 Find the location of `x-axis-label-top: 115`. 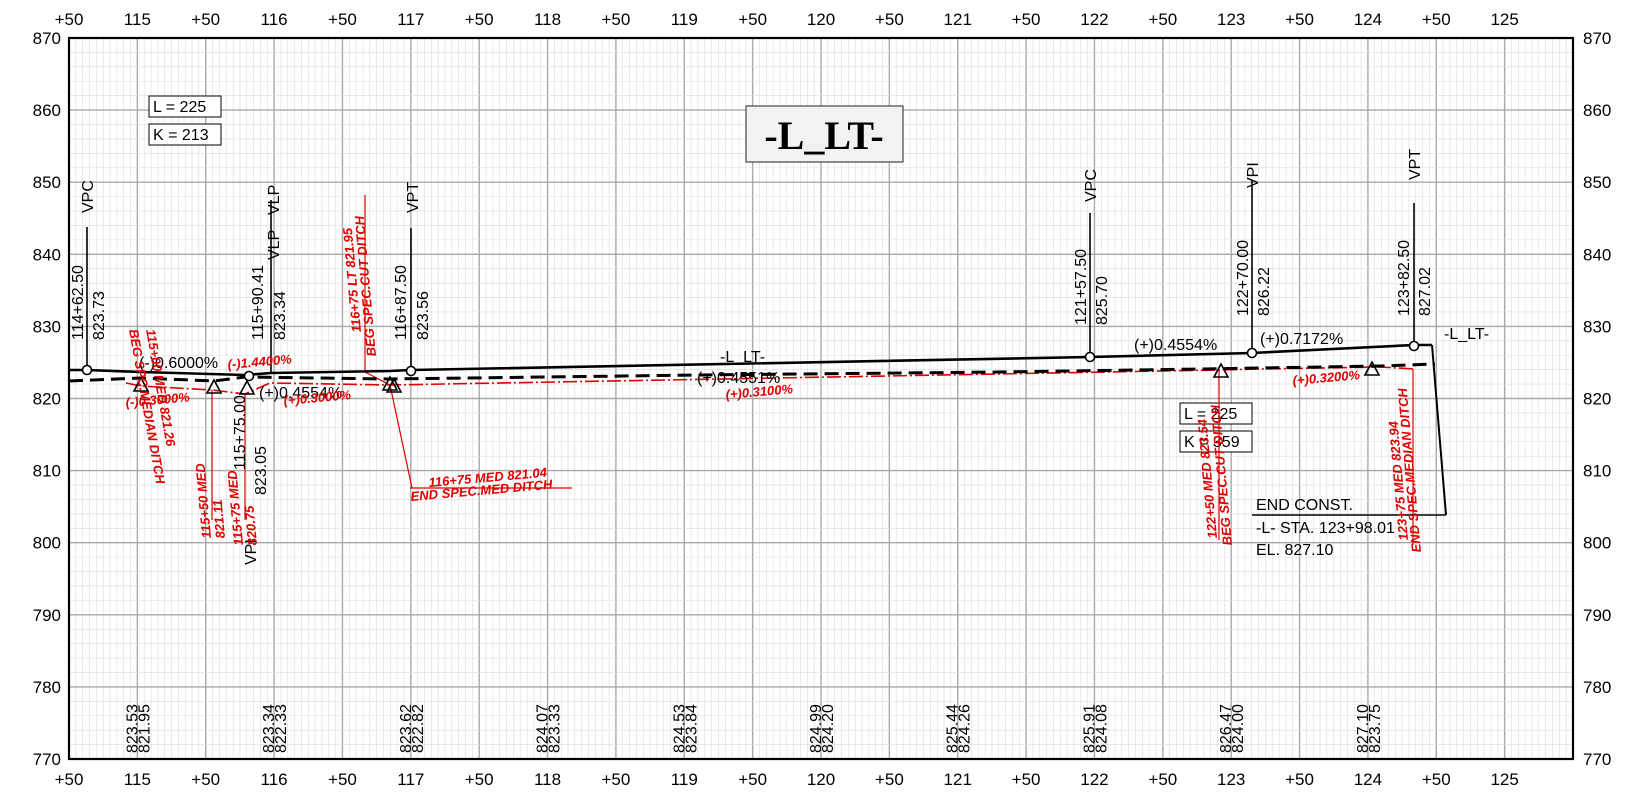

x-axis-label-top: 115 is located at coordinates (137, 19).